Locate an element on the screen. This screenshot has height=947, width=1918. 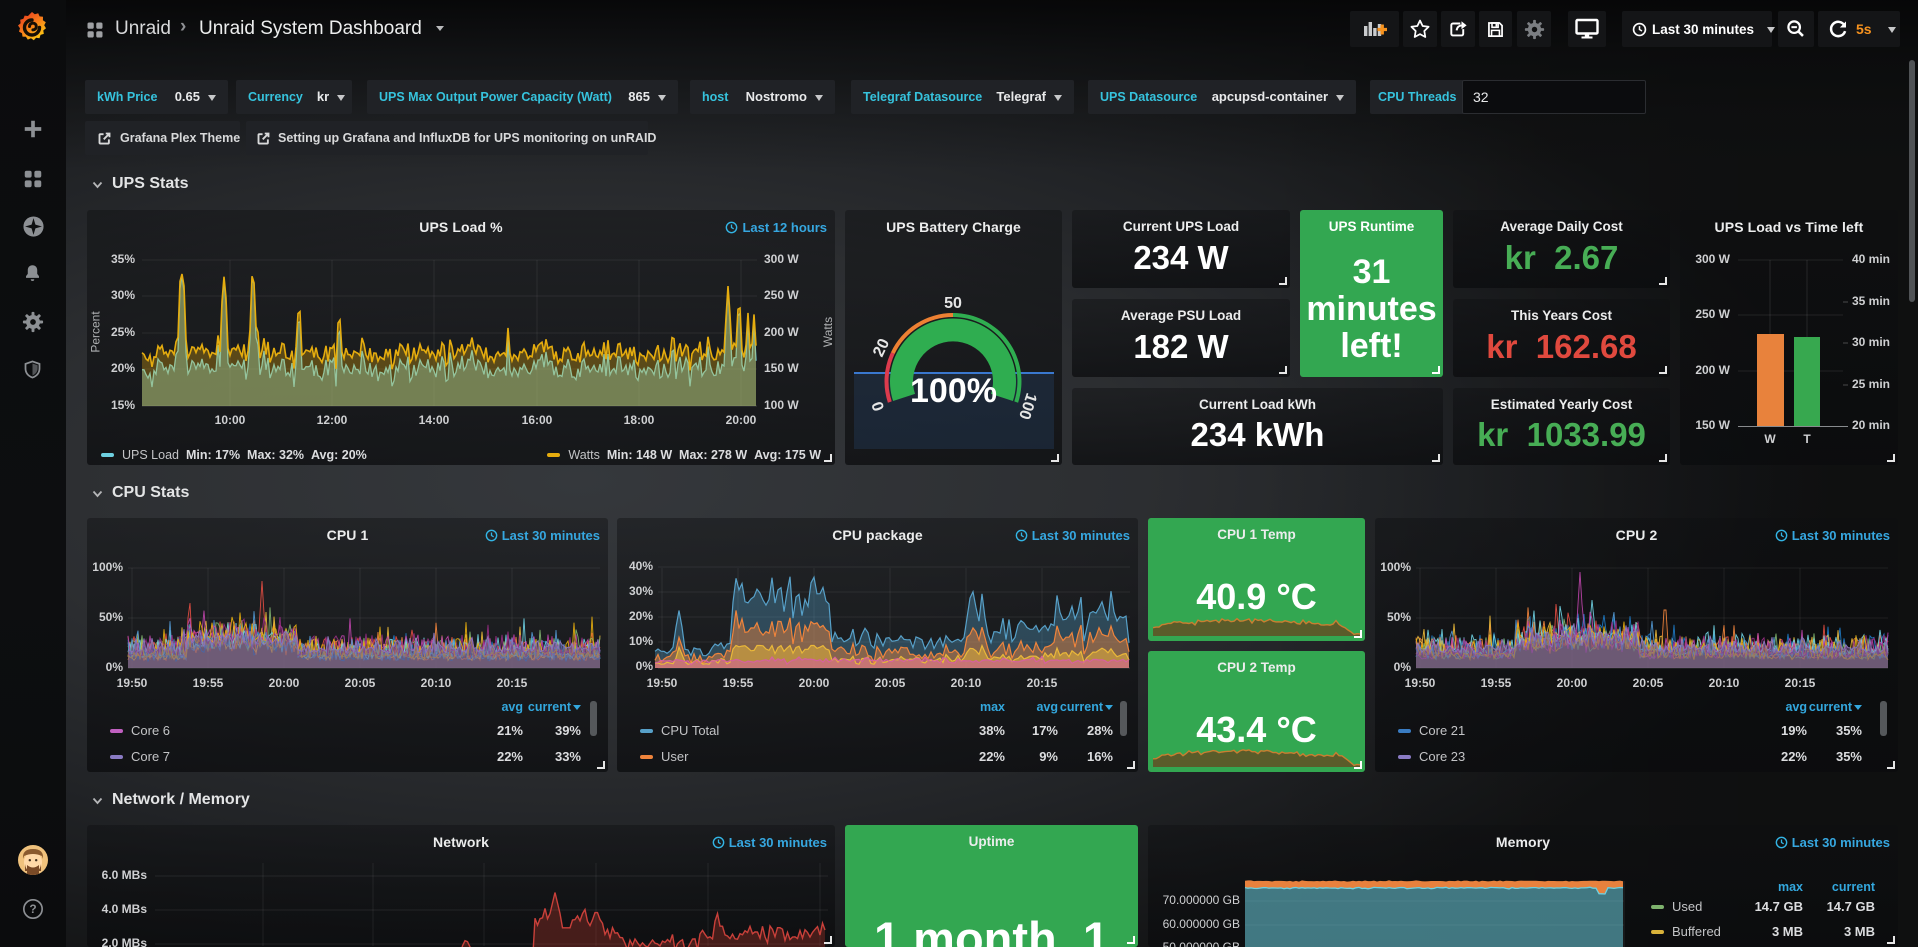
svg-text: 50 is located at coordinates (953, 303).